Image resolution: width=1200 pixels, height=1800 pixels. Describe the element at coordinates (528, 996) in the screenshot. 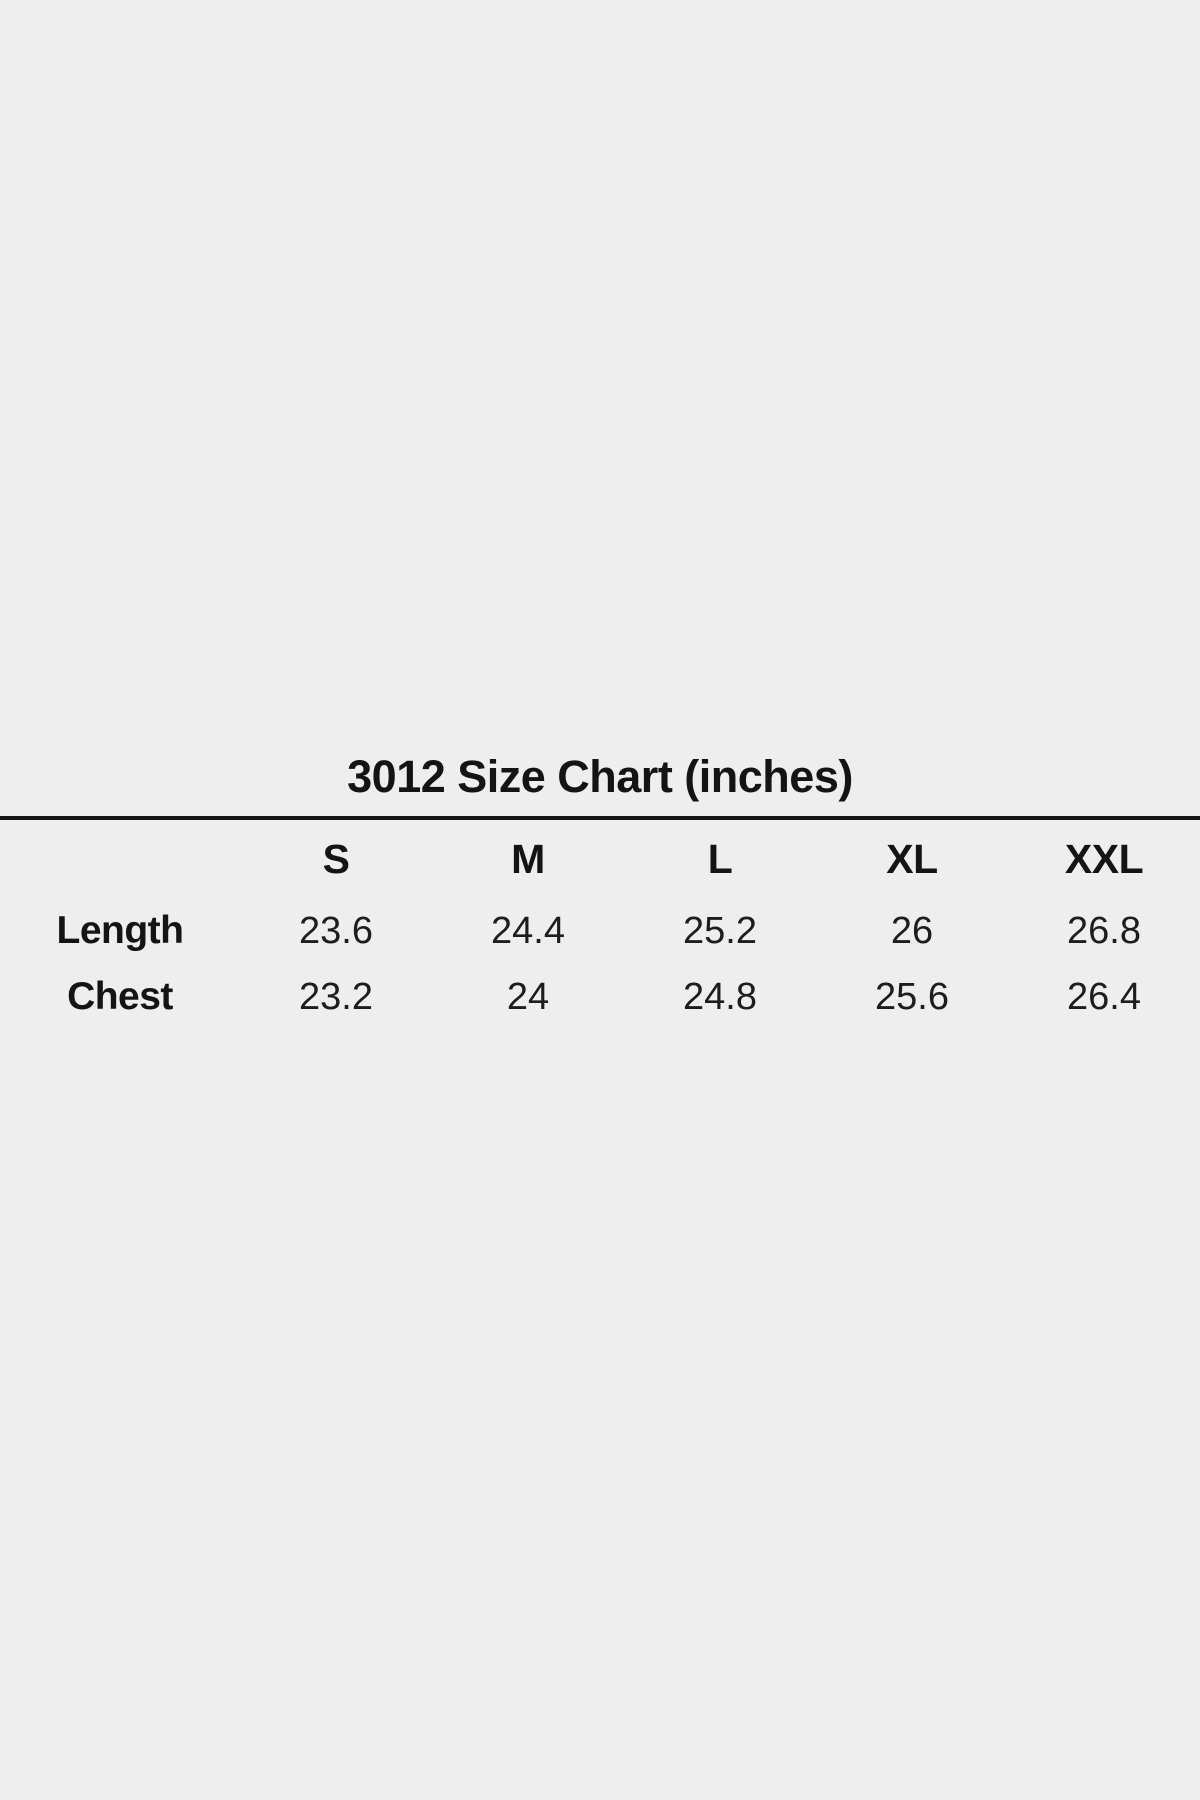

I see `chest-m-value: 24` at that location.